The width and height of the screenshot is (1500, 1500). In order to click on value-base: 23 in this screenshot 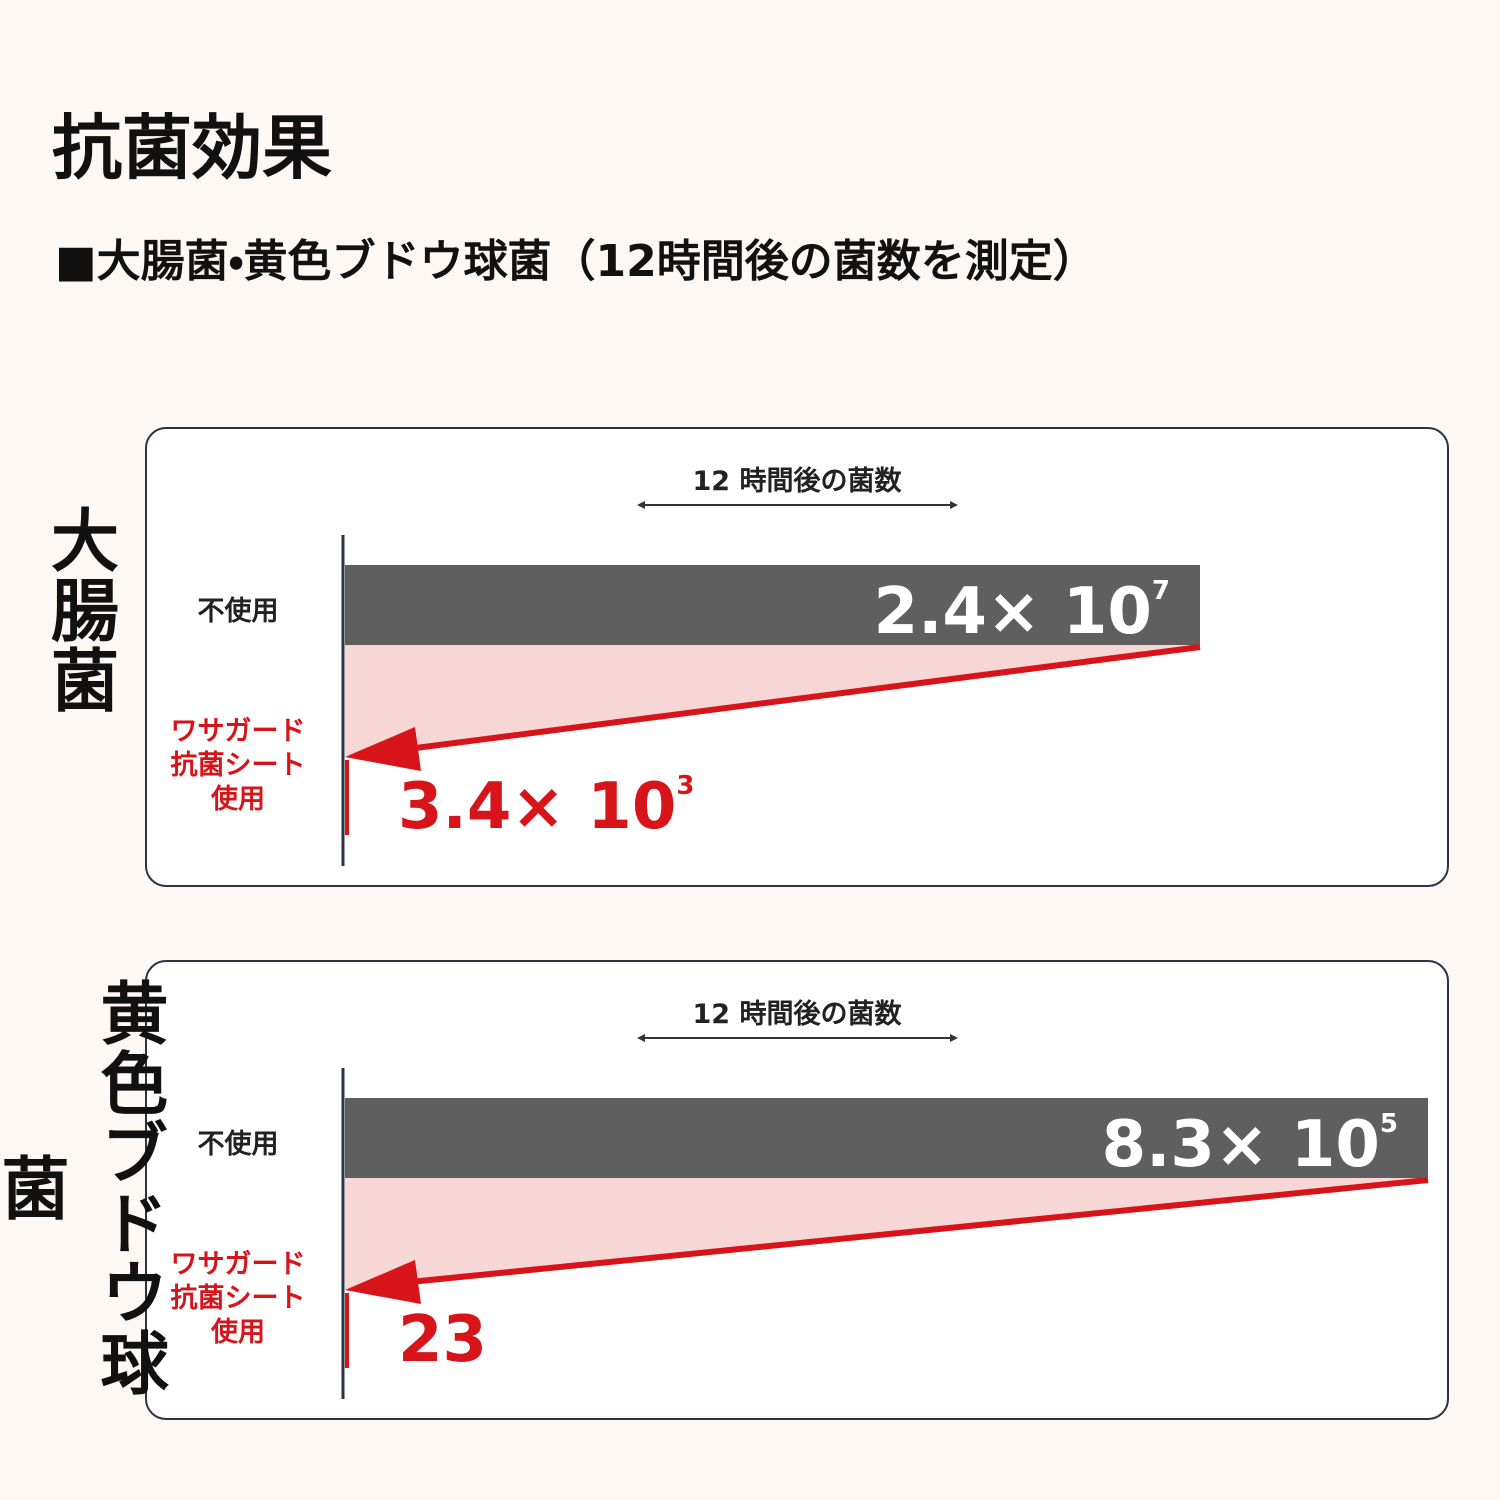, I will do `click(442, 1340)`.